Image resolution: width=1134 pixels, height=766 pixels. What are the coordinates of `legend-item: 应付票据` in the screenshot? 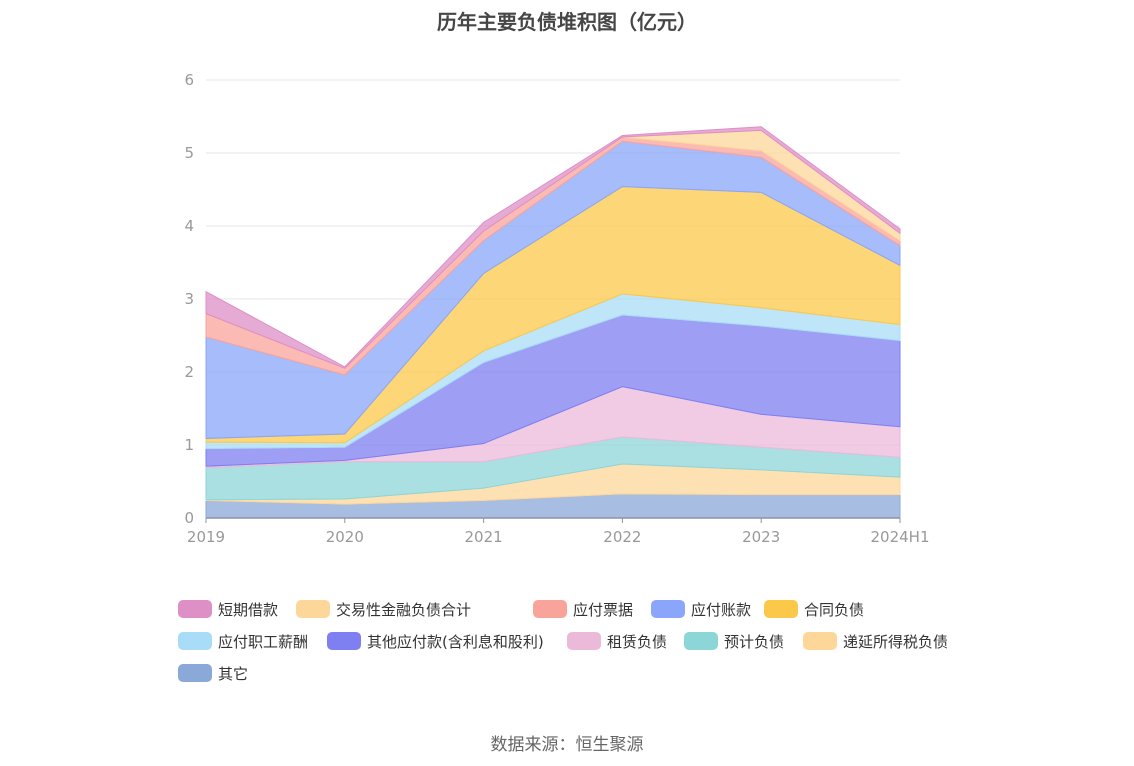 It's located at (583, 609).